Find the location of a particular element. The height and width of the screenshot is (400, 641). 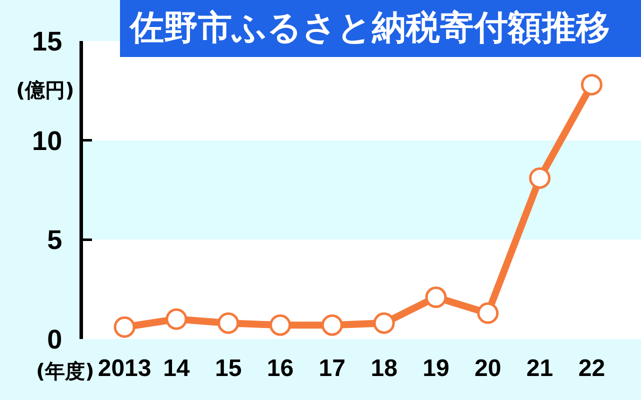

x-axis-title: (年度) is located at coordinates (65, 371).